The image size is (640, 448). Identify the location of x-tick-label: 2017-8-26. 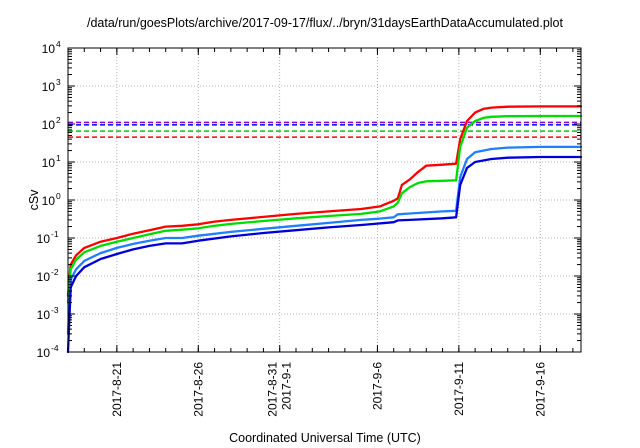
(198, 389).